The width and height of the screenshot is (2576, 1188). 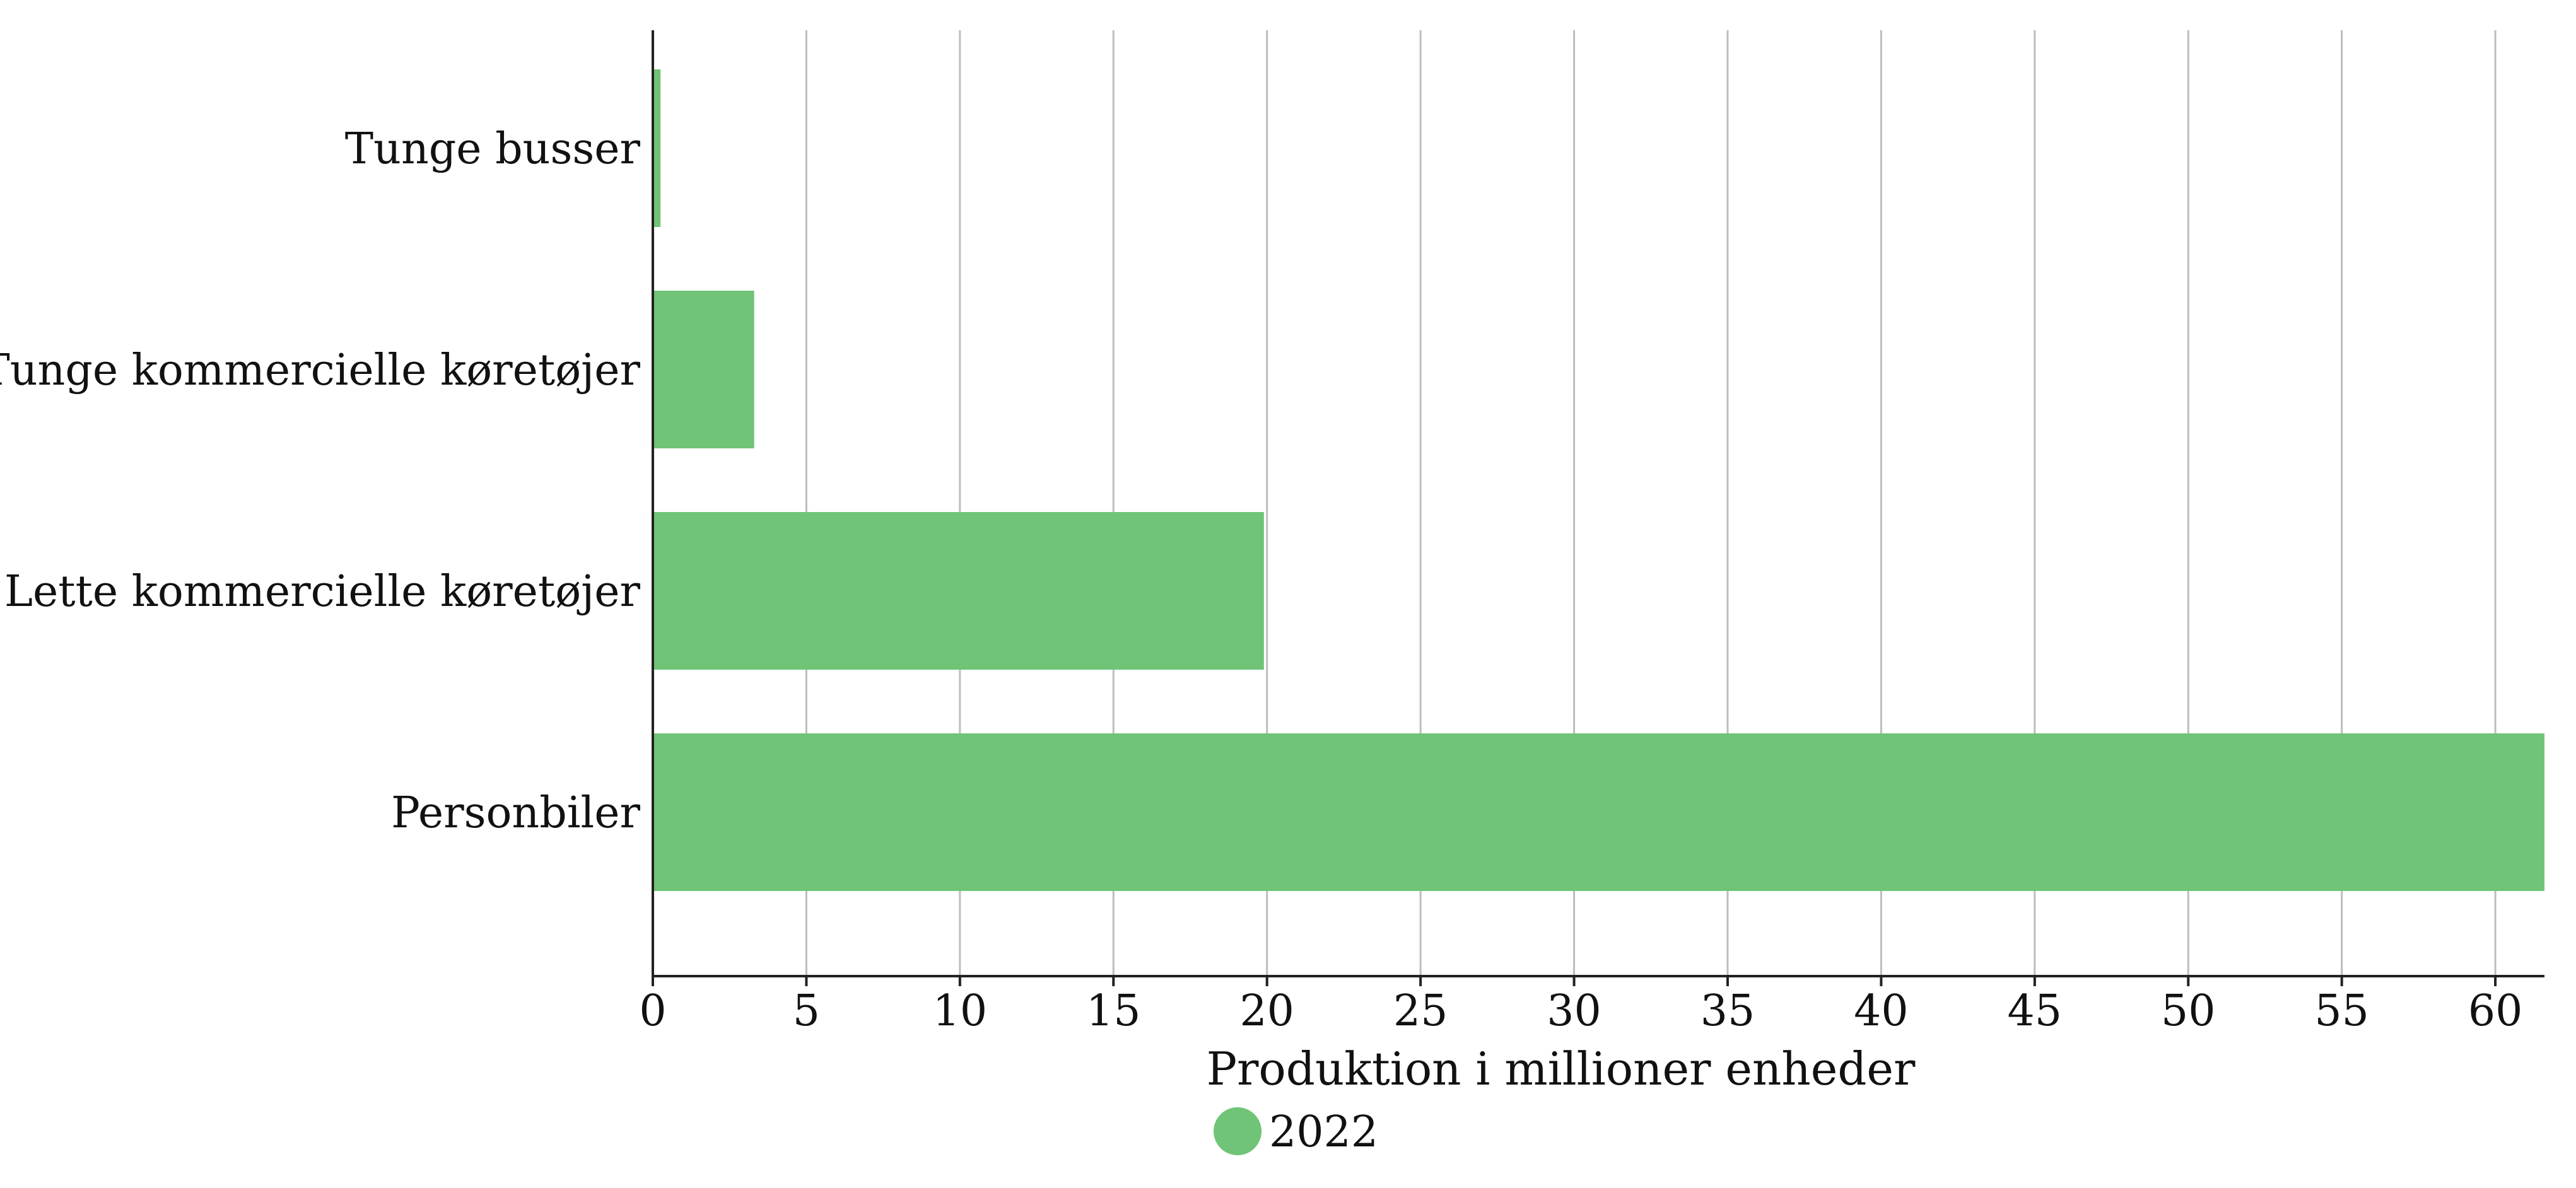 I want to click on bar-lette-kommercielle-k-ret-jer, so click(x=959, y=591).